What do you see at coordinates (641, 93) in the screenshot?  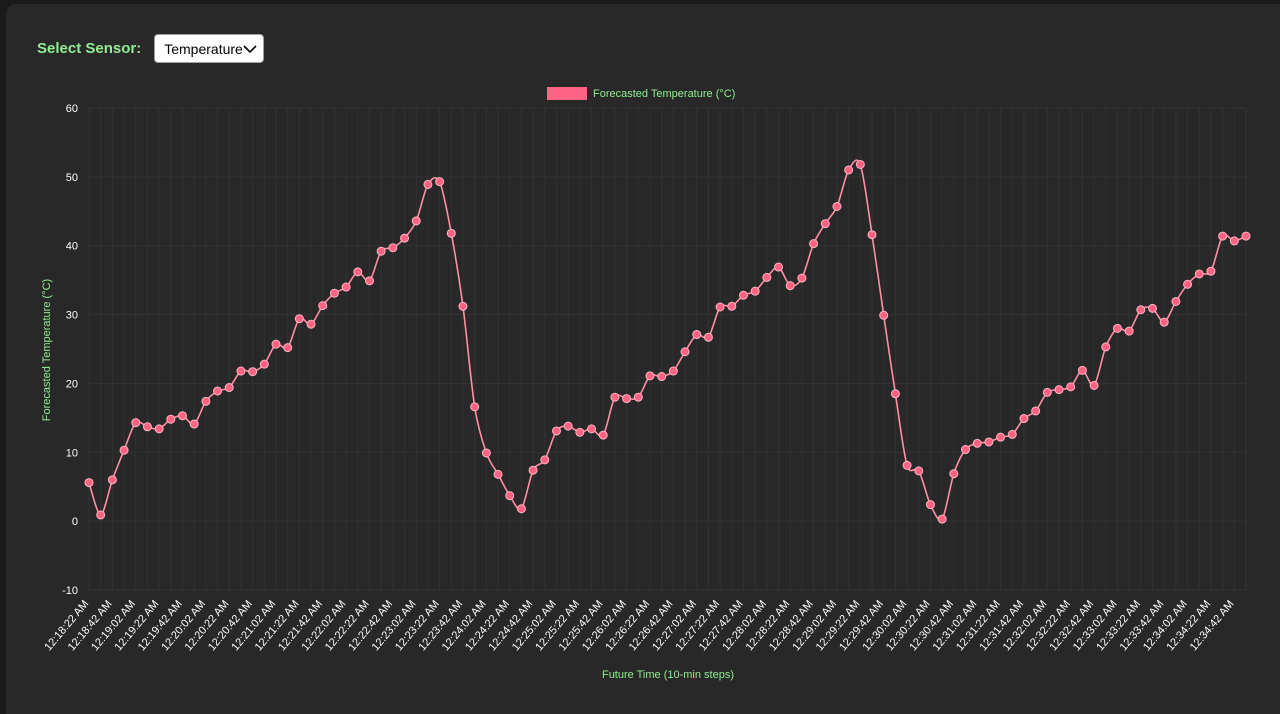 I see `legend: Forecasted Temperature (°C)` at bounding box center [641, 93].